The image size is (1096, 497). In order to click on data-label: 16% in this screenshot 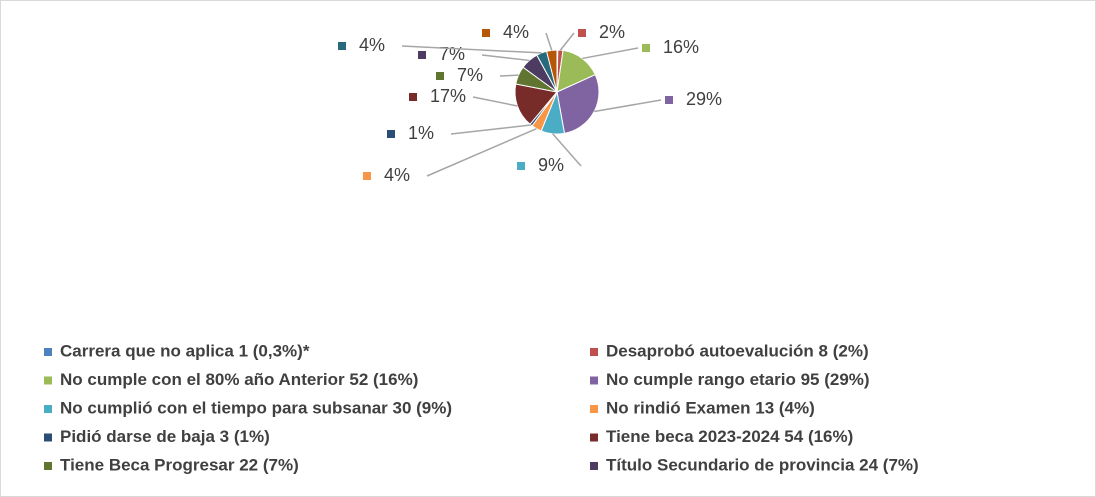, I will do `click(681, 47)`.